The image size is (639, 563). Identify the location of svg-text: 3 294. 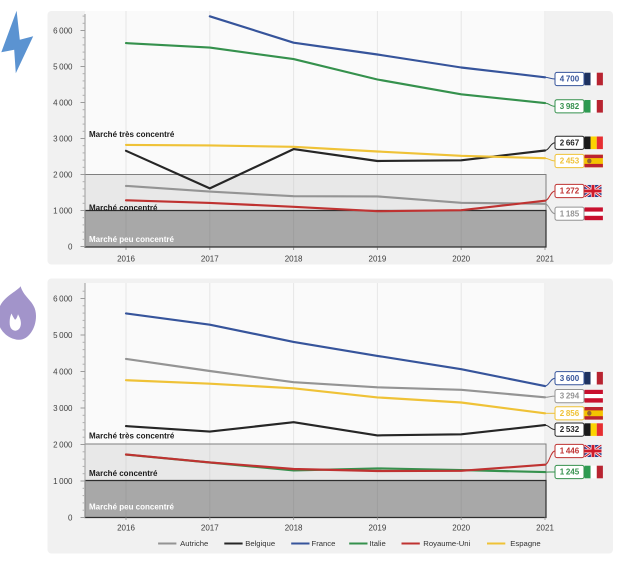
(570, 396).